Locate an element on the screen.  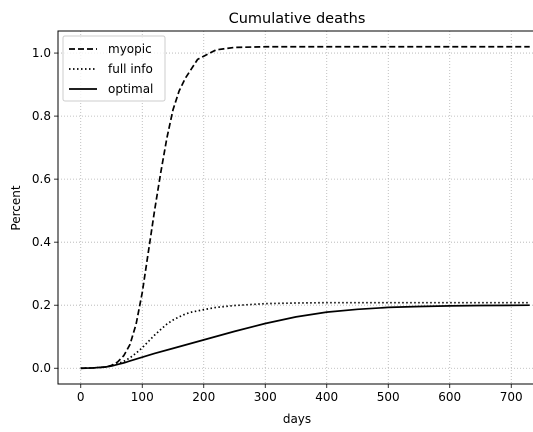
y-tick-label: 0.4 is located at coordinates (41, 242).